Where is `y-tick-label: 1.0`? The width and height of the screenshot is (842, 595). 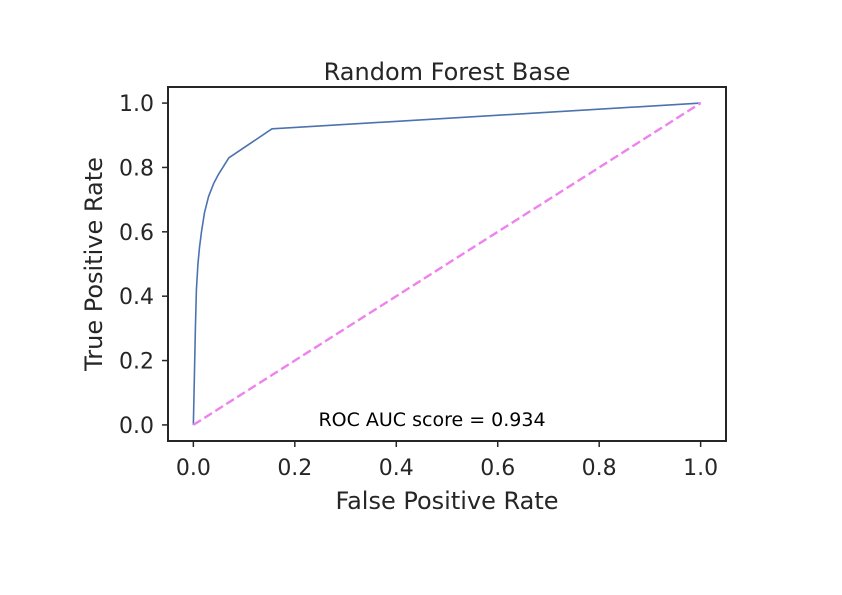
y-tick-label: 1.0 is located at coordinates (136, 104).